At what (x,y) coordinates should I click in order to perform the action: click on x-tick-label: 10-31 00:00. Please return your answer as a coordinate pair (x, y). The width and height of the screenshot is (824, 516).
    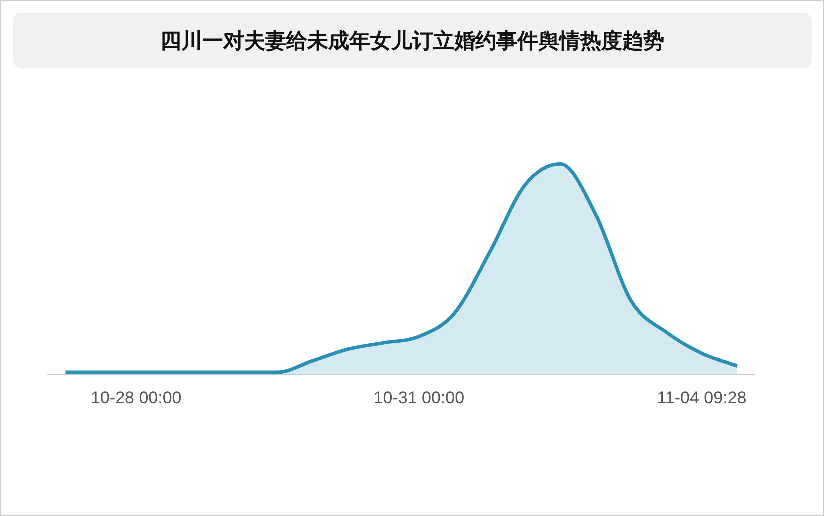
    Looking at the image, I should click on (419, 398).